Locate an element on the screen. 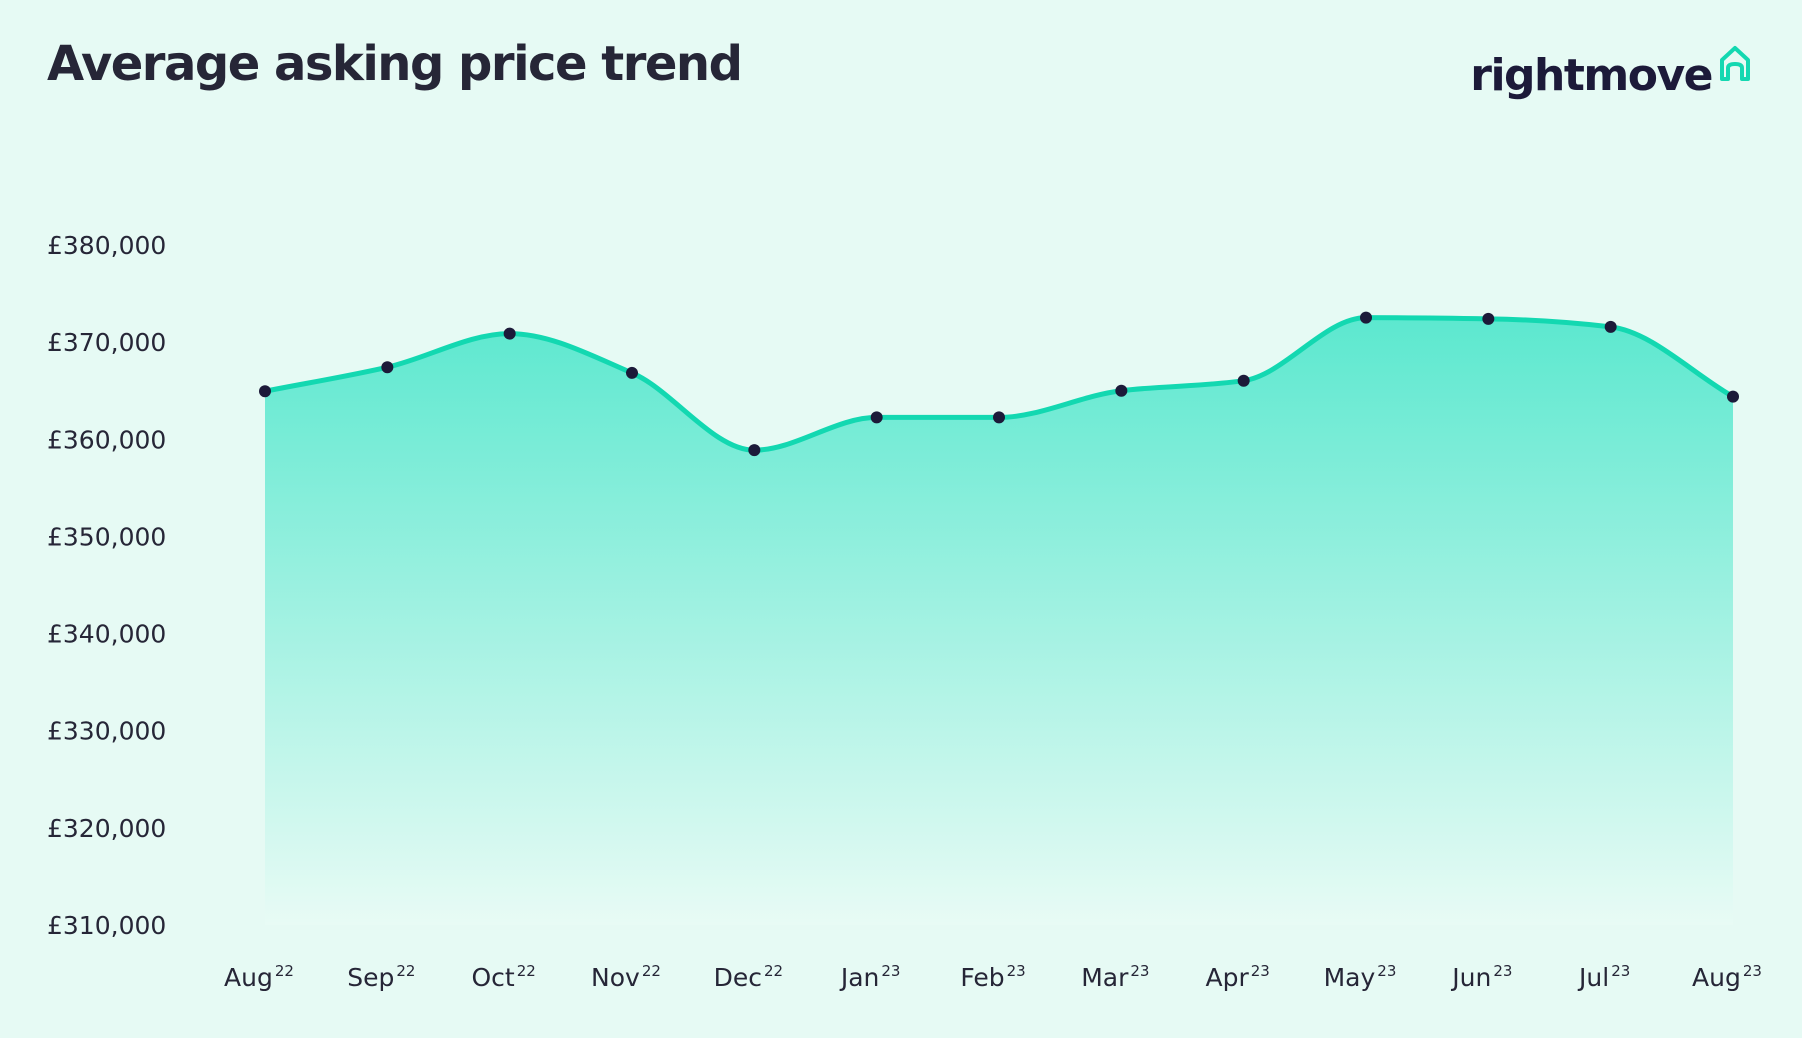  x-tick-label: Apr 23 is located at coordinates (1237, 977).